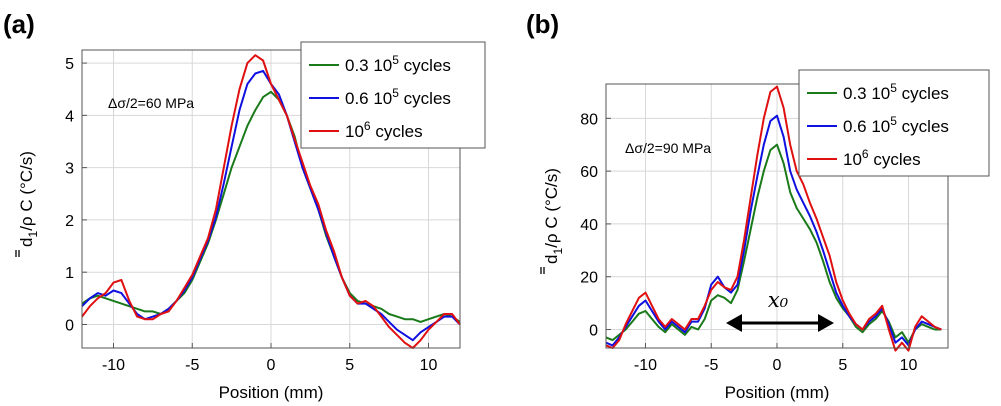 This screenshot has height=406, width=1001. What do you see at coordinates (852, 159) in the screenshot?
I see `panel-b-legend-label-text: 10` at bounding box center [852, 159].